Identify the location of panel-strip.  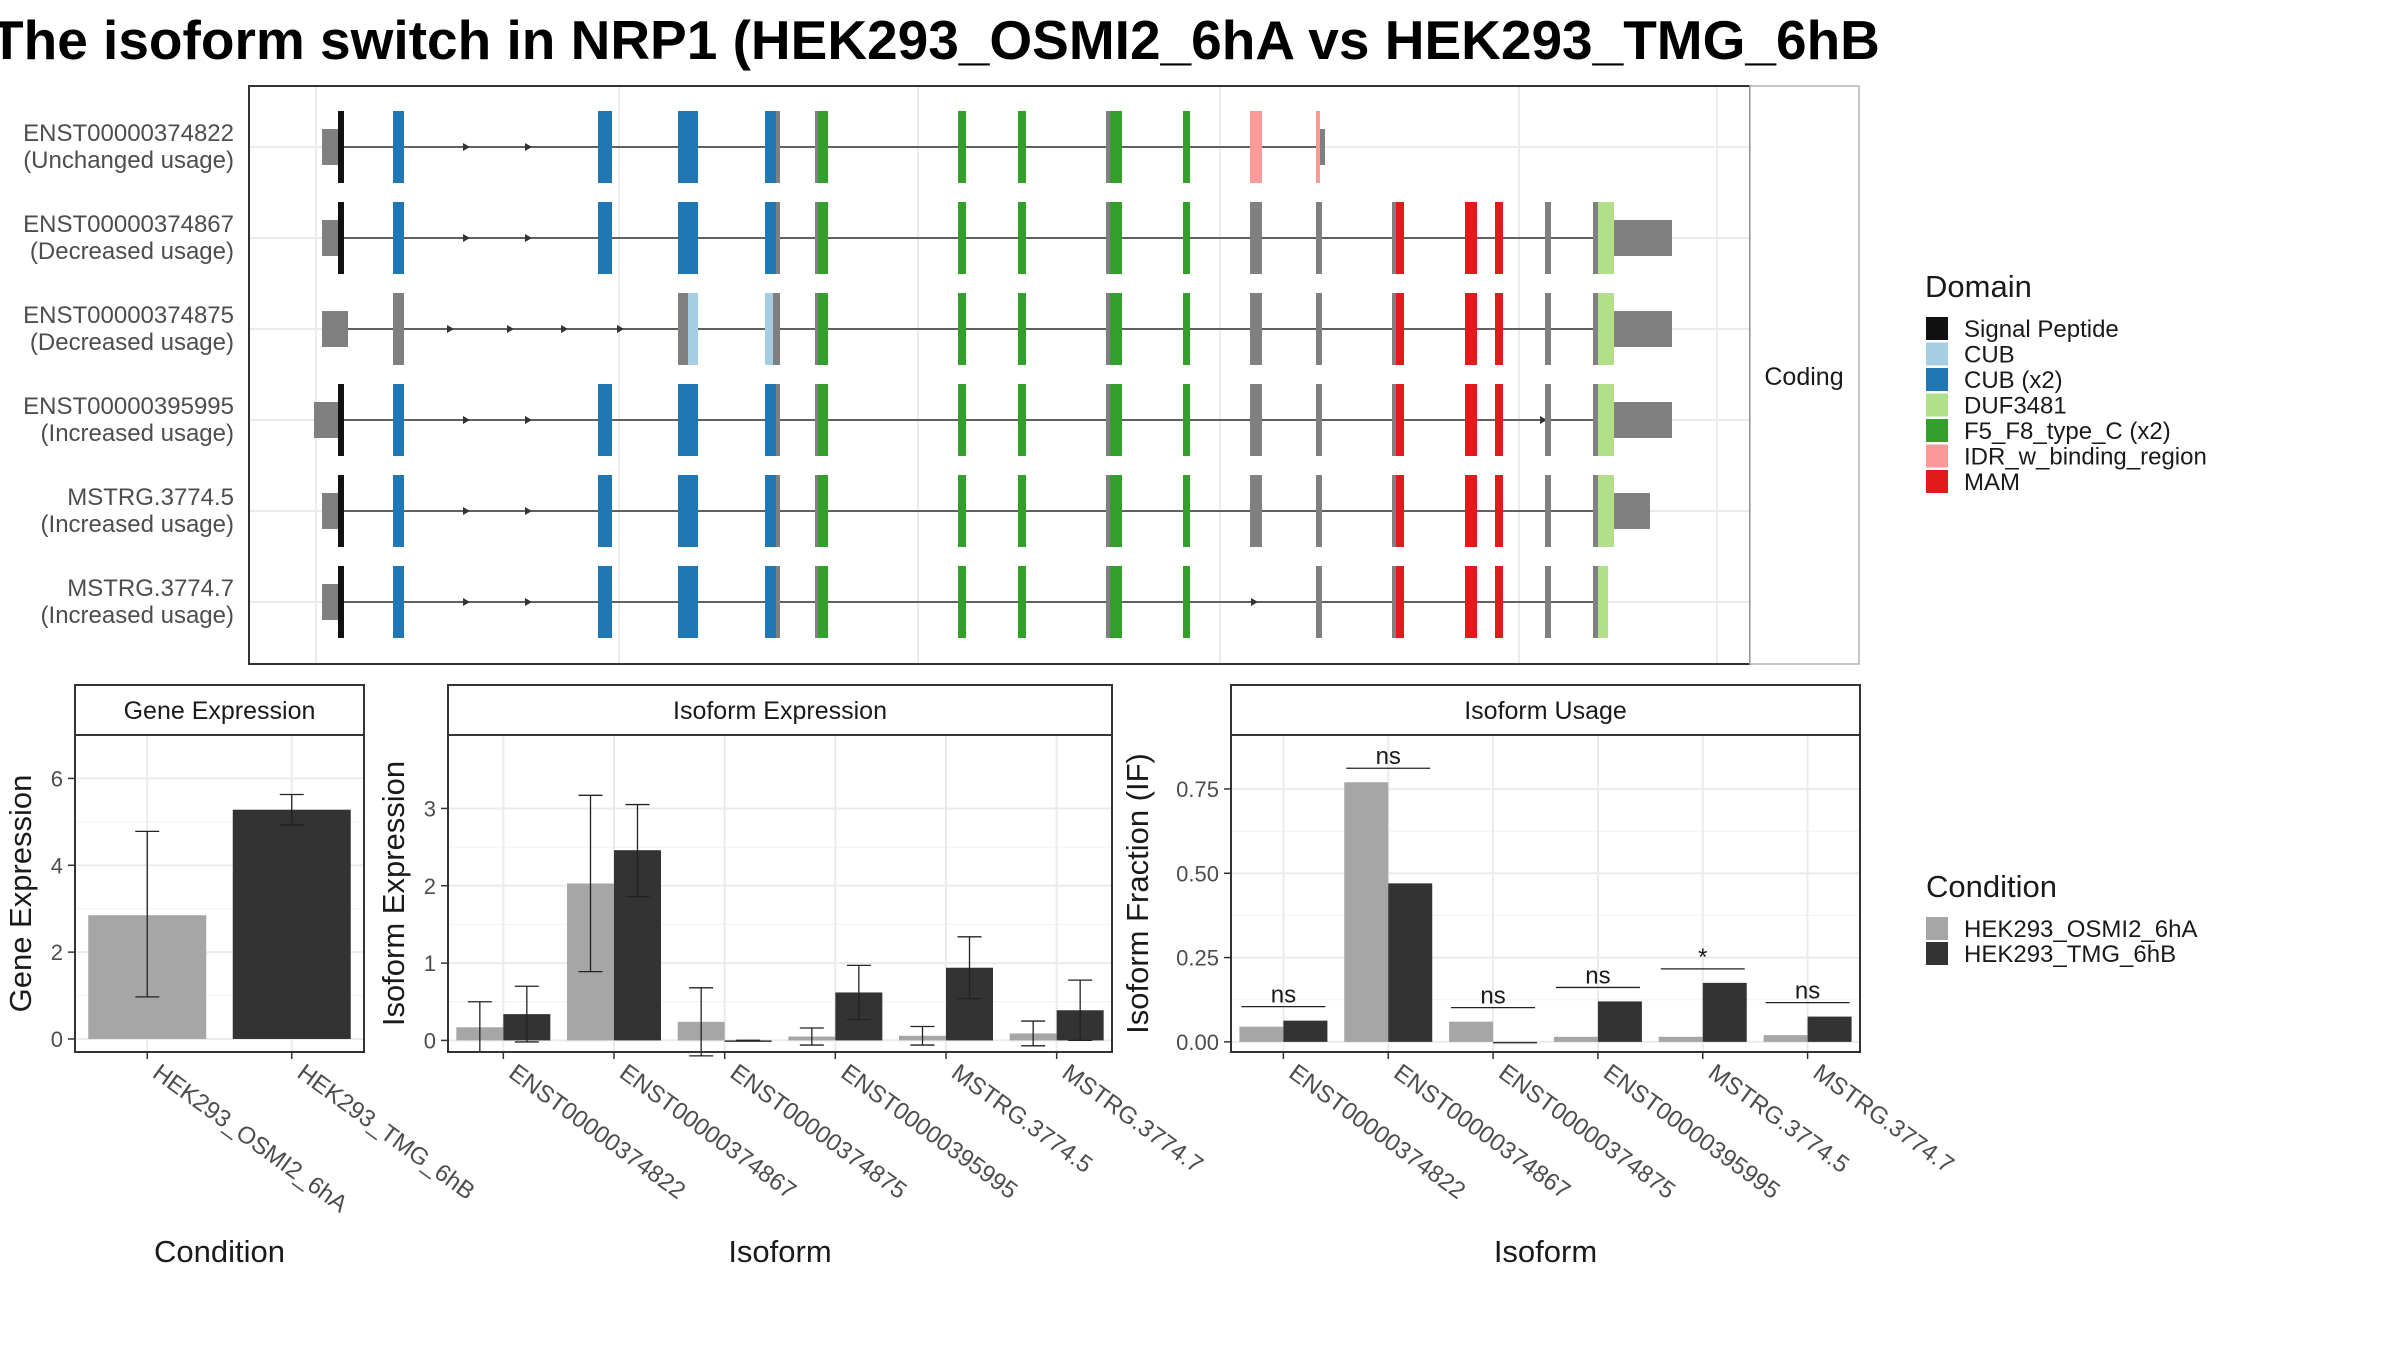
(1545, 710).